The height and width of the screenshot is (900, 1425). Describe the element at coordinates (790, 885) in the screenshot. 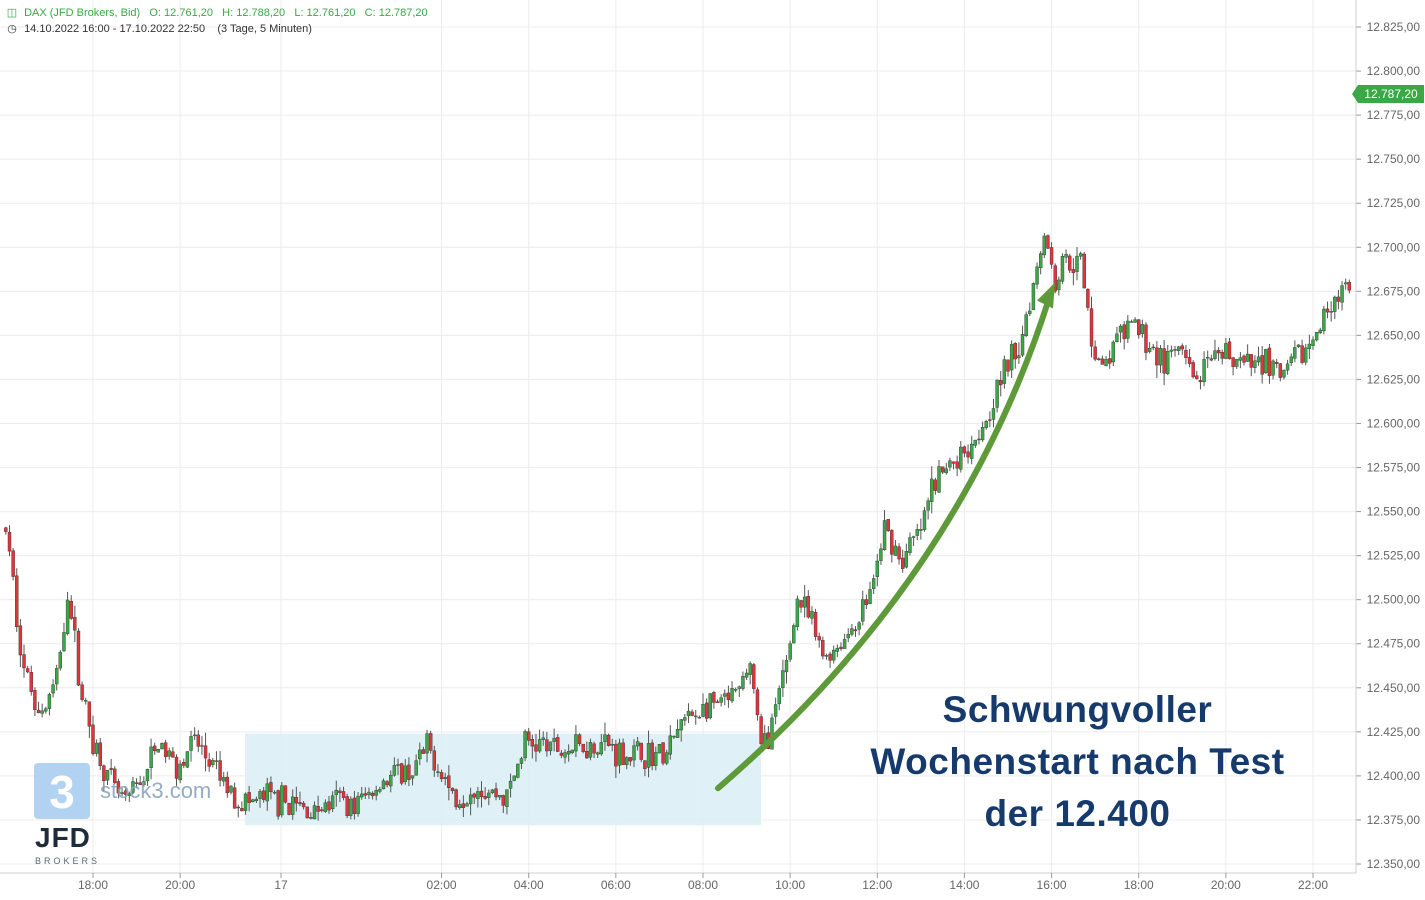

I see `x-tick-label: 10:00` at that location.